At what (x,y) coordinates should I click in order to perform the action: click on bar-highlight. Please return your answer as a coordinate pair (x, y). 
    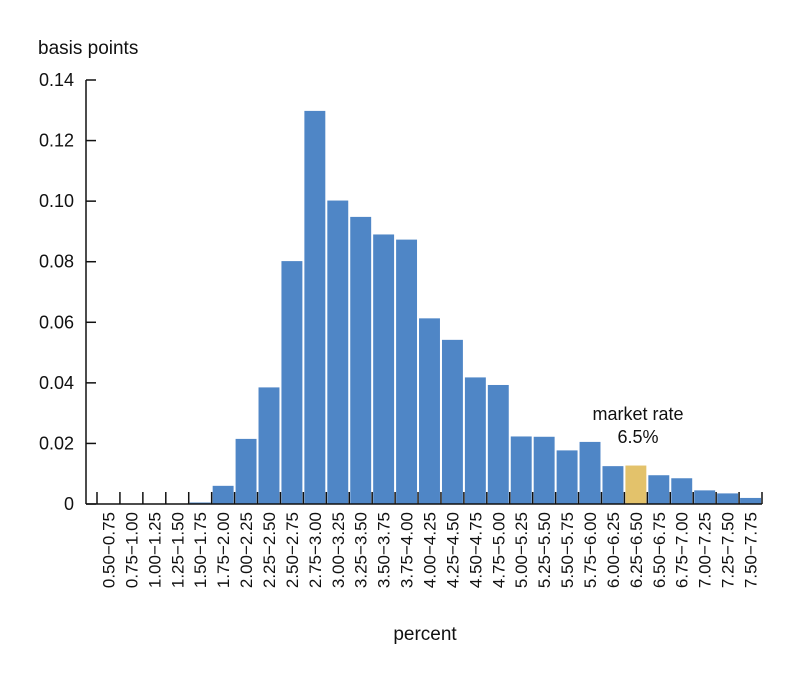
    Looking at the image, I should click on (636, 484).